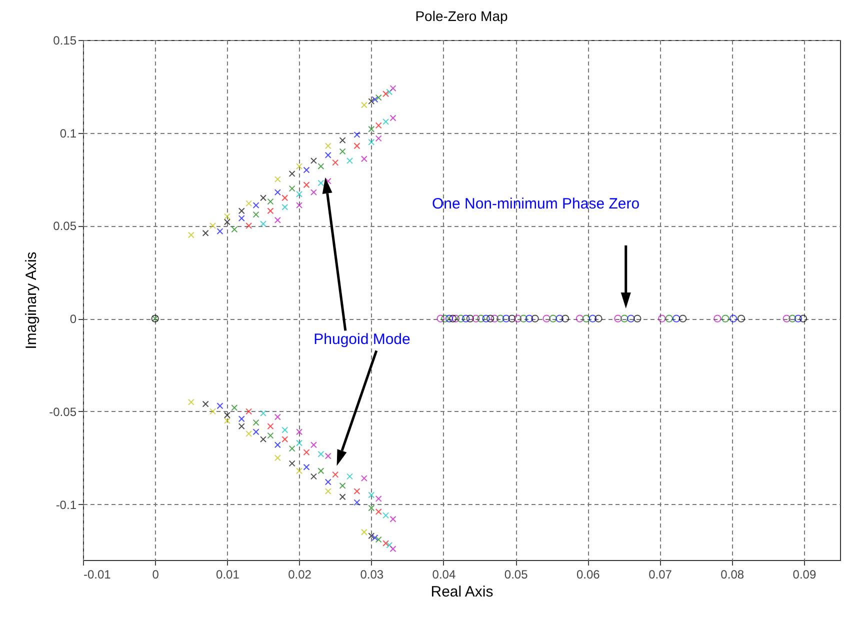 The image size is (847, 642). Describe the element at coordinates (588, 575) in the screenshot. I see `x-tick-label: 0.06` at that location.